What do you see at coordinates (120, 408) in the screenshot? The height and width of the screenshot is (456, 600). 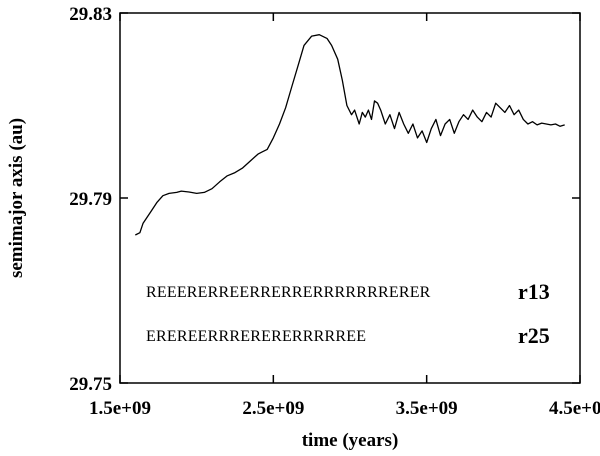 I see `x-tick-label: 1.5e+09` at bounding box center [120, 408].